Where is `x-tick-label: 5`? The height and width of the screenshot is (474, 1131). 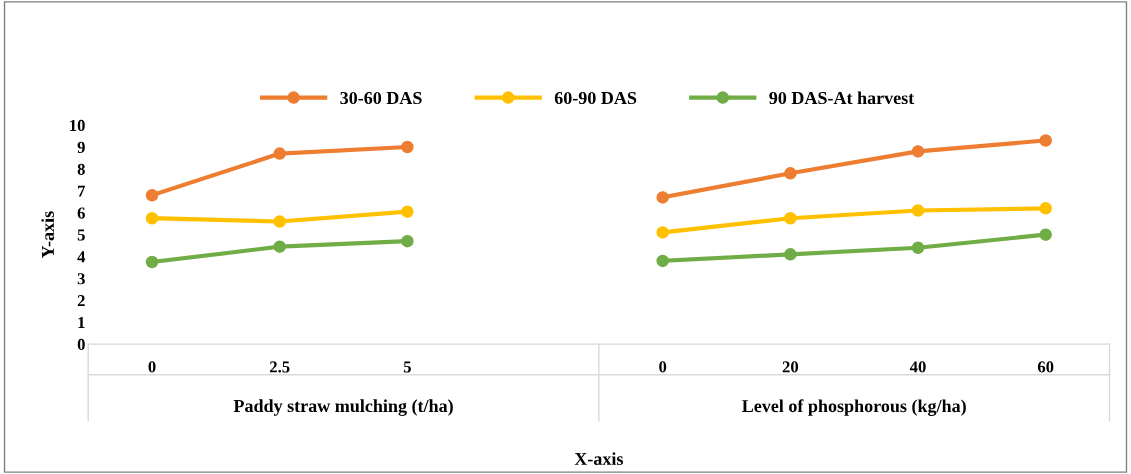
x-tick-label: 5 is located at coordinates (407, 367).